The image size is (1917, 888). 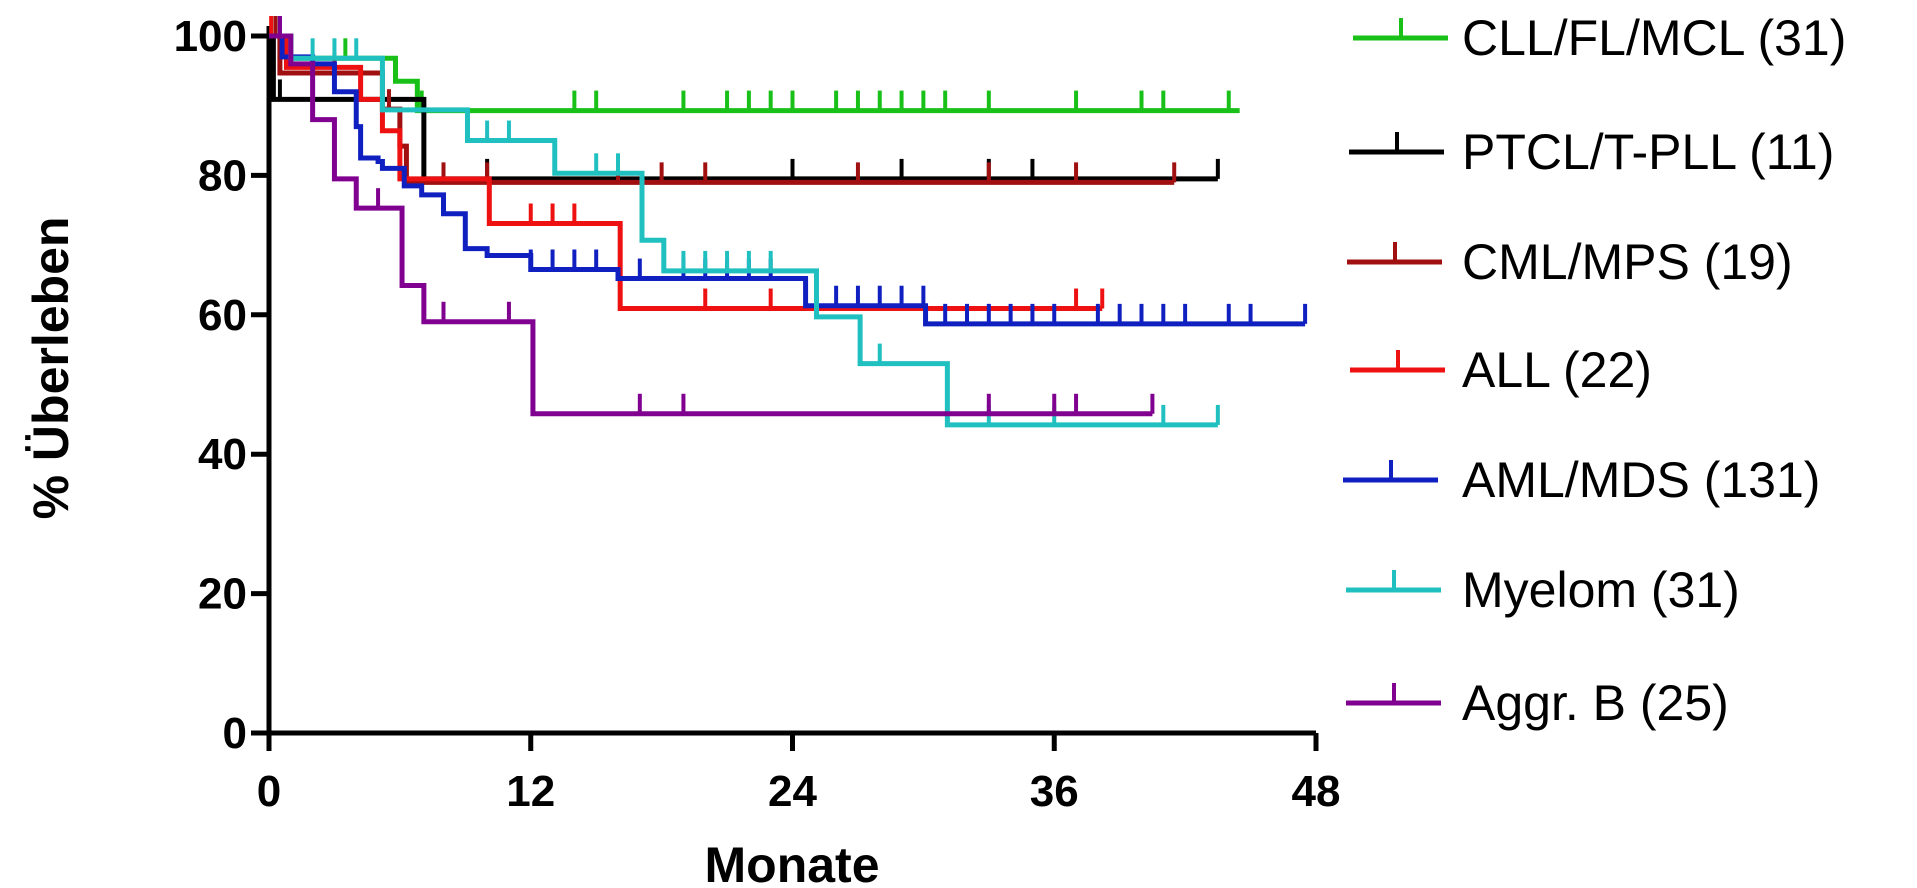 What do you see at coordinates (222, 594) in the screenshot?
I see `y-tick-label: 20` at bounding box center [222, 594].